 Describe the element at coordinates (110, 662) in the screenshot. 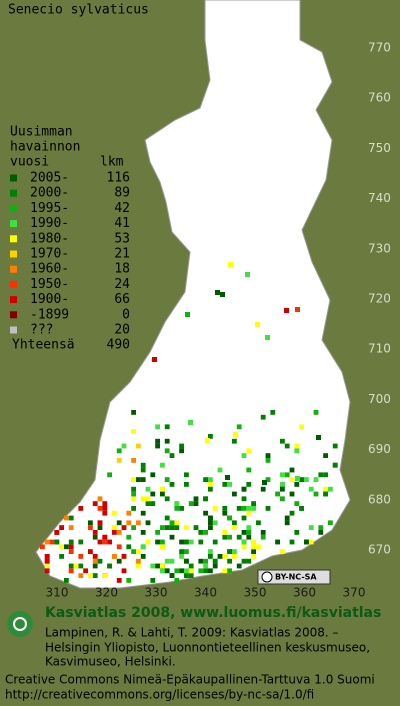

I see `citation-line: Kasvimuseo, Helsinki.` at that location.